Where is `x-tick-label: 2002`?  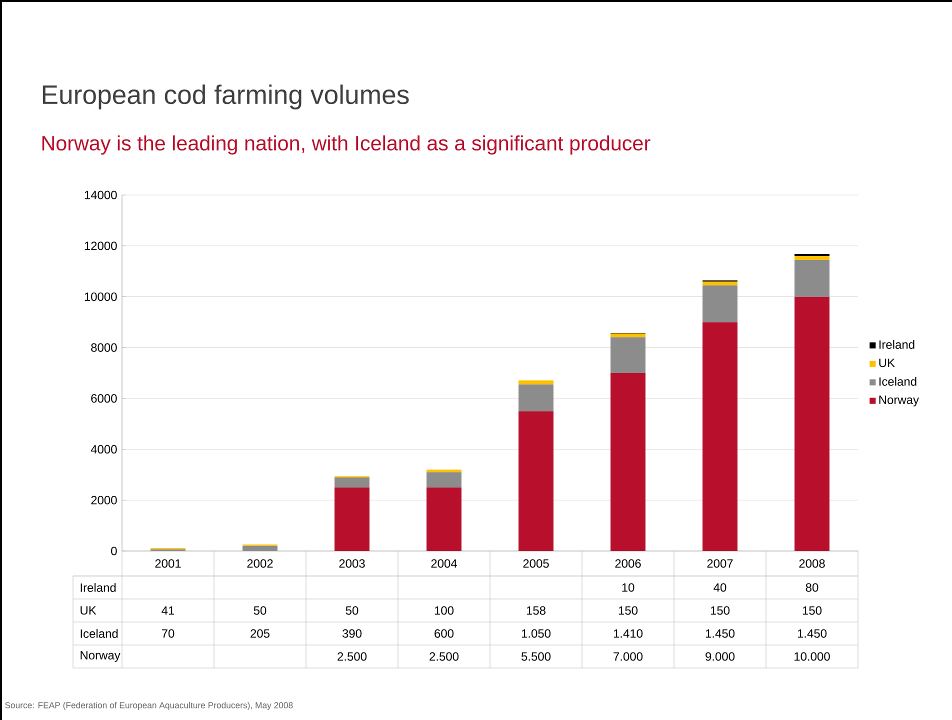
x-tick-label: 2002 is located at coordinates (260, 563).